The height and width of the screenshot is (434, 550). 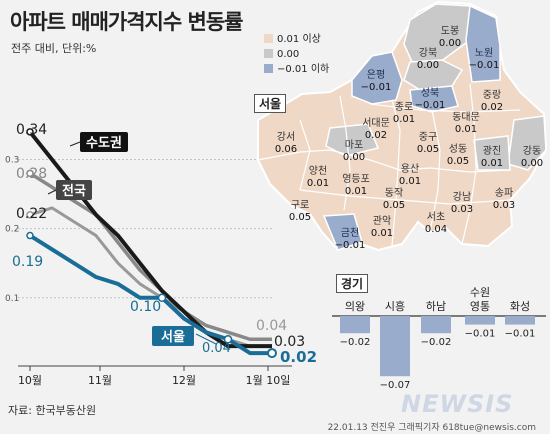 I want to click on y-tick-label: 0.2, so click(x=12, y=230).